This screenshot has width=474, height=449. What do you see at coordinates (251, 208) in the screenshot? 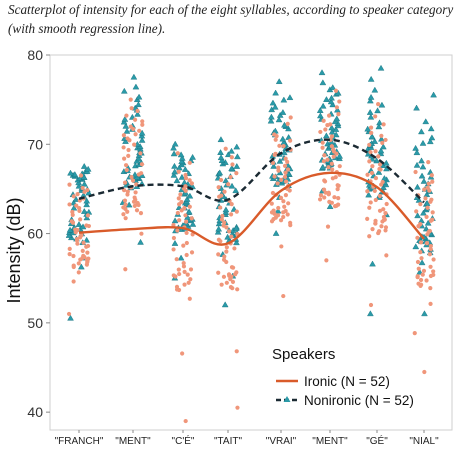
I see `ironic-regression-line` at bounding box center [251, 208].